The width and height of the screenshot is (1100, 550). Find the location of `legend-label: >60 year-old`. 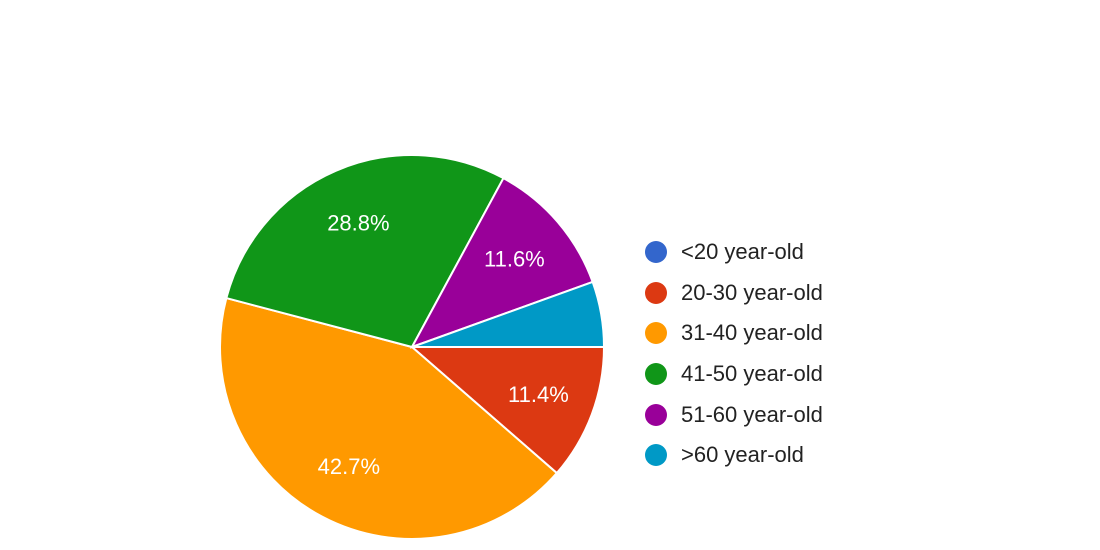

legend-label: >60 year-old is located at coordinates (742, 455).